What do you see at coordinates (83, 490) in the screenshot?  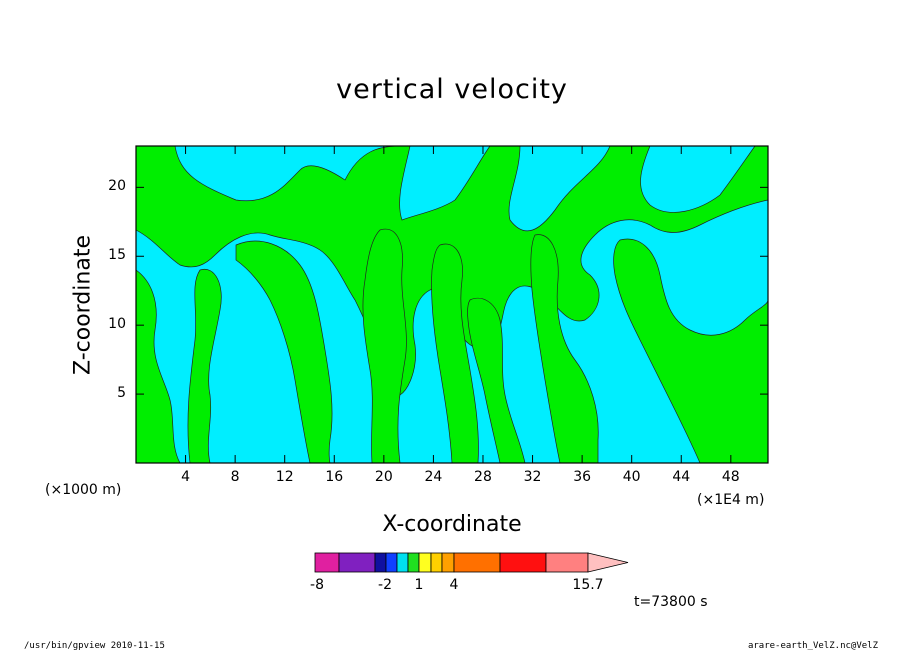 I see `x-axis-unit-left: (×1000 m)` at bounding box center [83, 490].